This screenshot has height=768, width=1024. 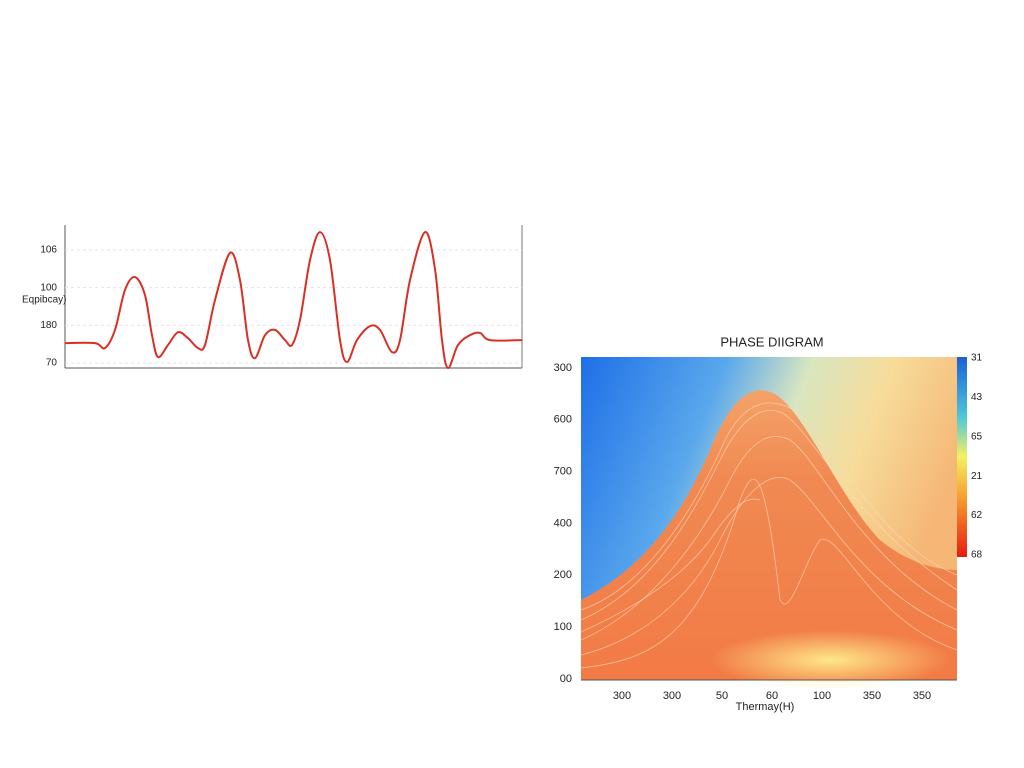 I want to click on y-tick-label: 600, so click(x=563, y=420).